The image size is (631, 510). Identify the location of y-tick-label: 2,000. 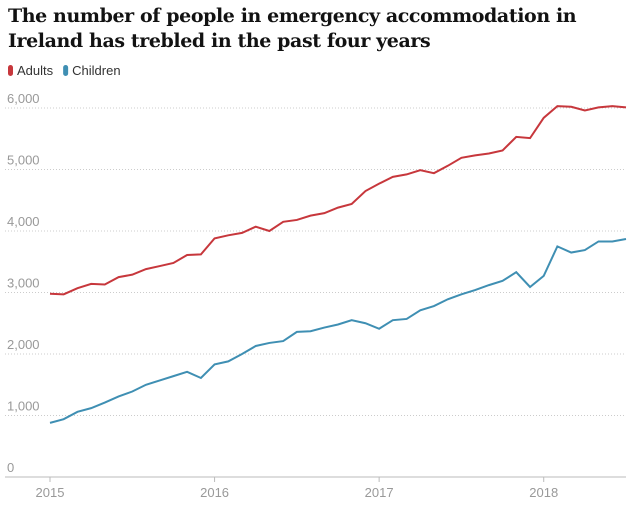
(23, 344).